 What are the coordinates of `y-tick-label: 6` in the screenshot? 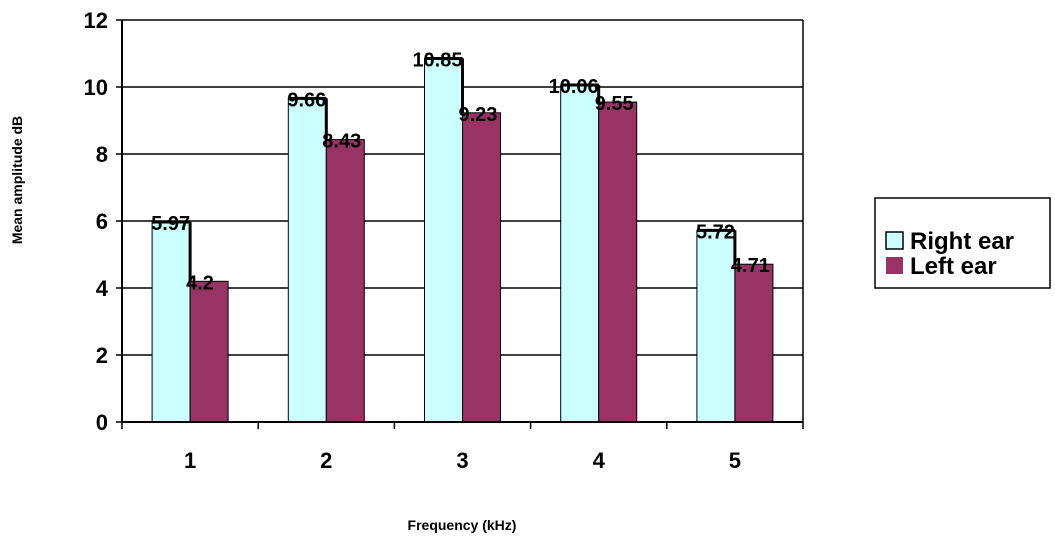 It's located at (102, 221).